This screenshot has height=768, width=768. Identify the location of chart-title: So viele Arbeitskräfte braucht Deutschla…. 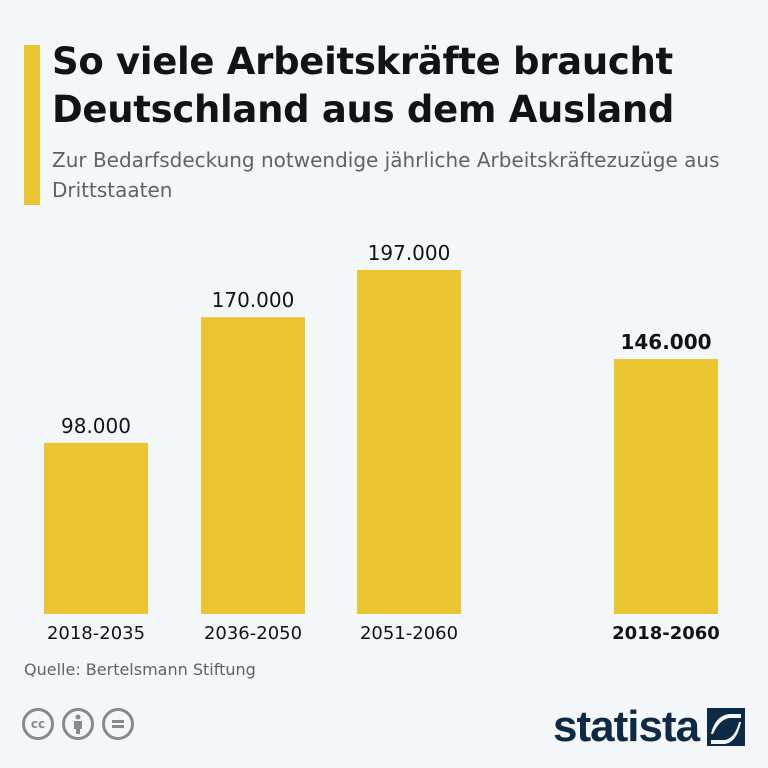
(363, 85).